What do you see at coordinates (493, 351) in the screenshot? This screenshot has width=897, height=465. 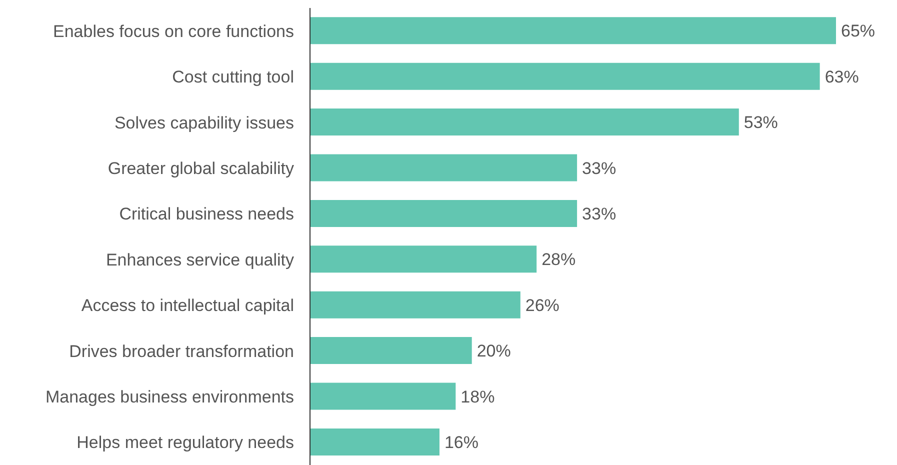 I see `data-label: 20%` at bounding box center [493, 351].